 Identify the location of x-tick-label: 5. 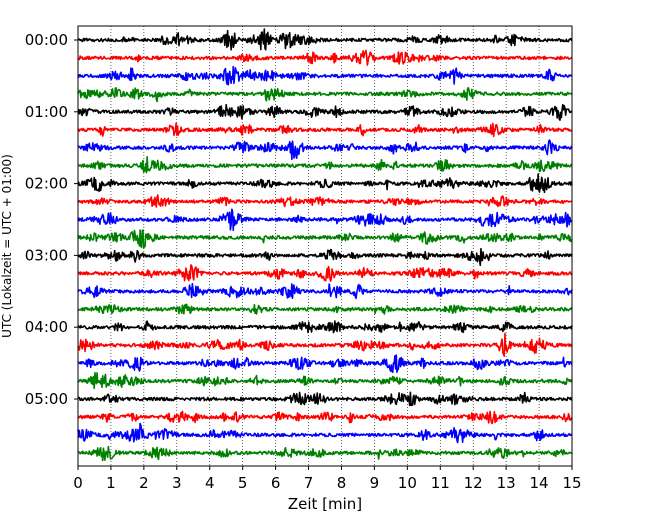
(243, 483).